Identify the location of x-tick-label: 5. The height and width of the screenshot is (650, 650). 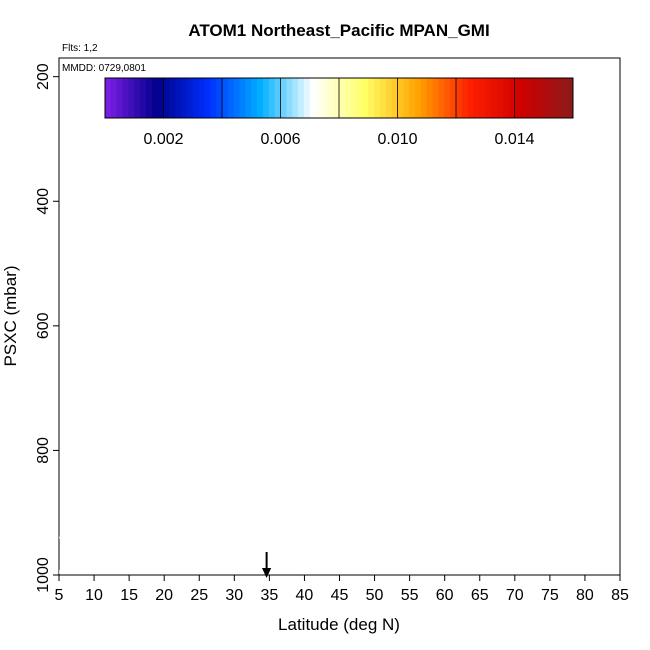
(59, 595).